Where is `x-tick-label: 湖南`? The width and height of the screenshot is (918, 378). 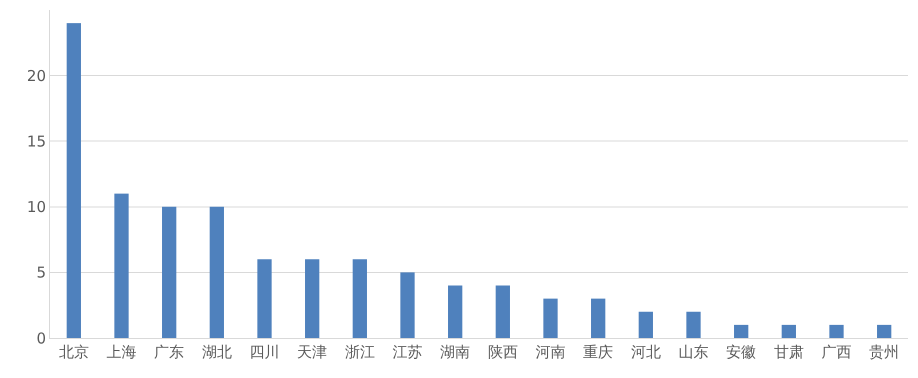
x-tick-label: 湖南 is located at coordinates (455, 352).